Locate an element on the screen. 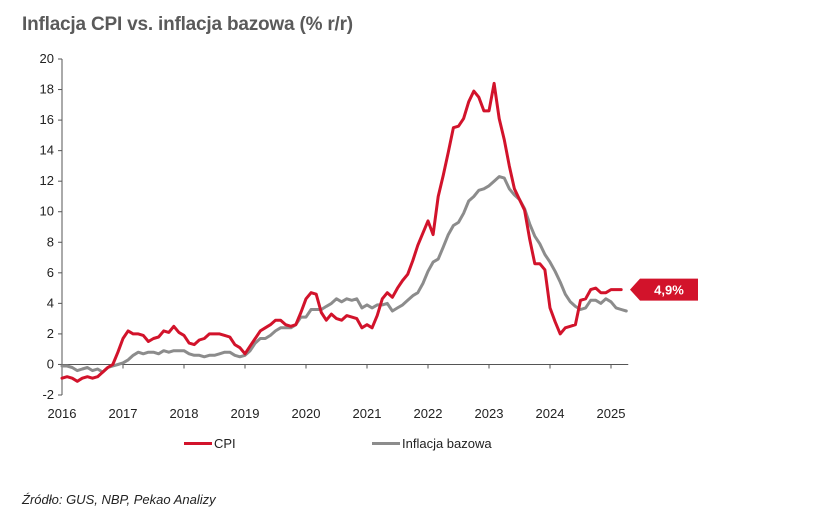 This screenshot has height=509, width=828. y-tick-label: 10 is located at coordinates (47, 211).